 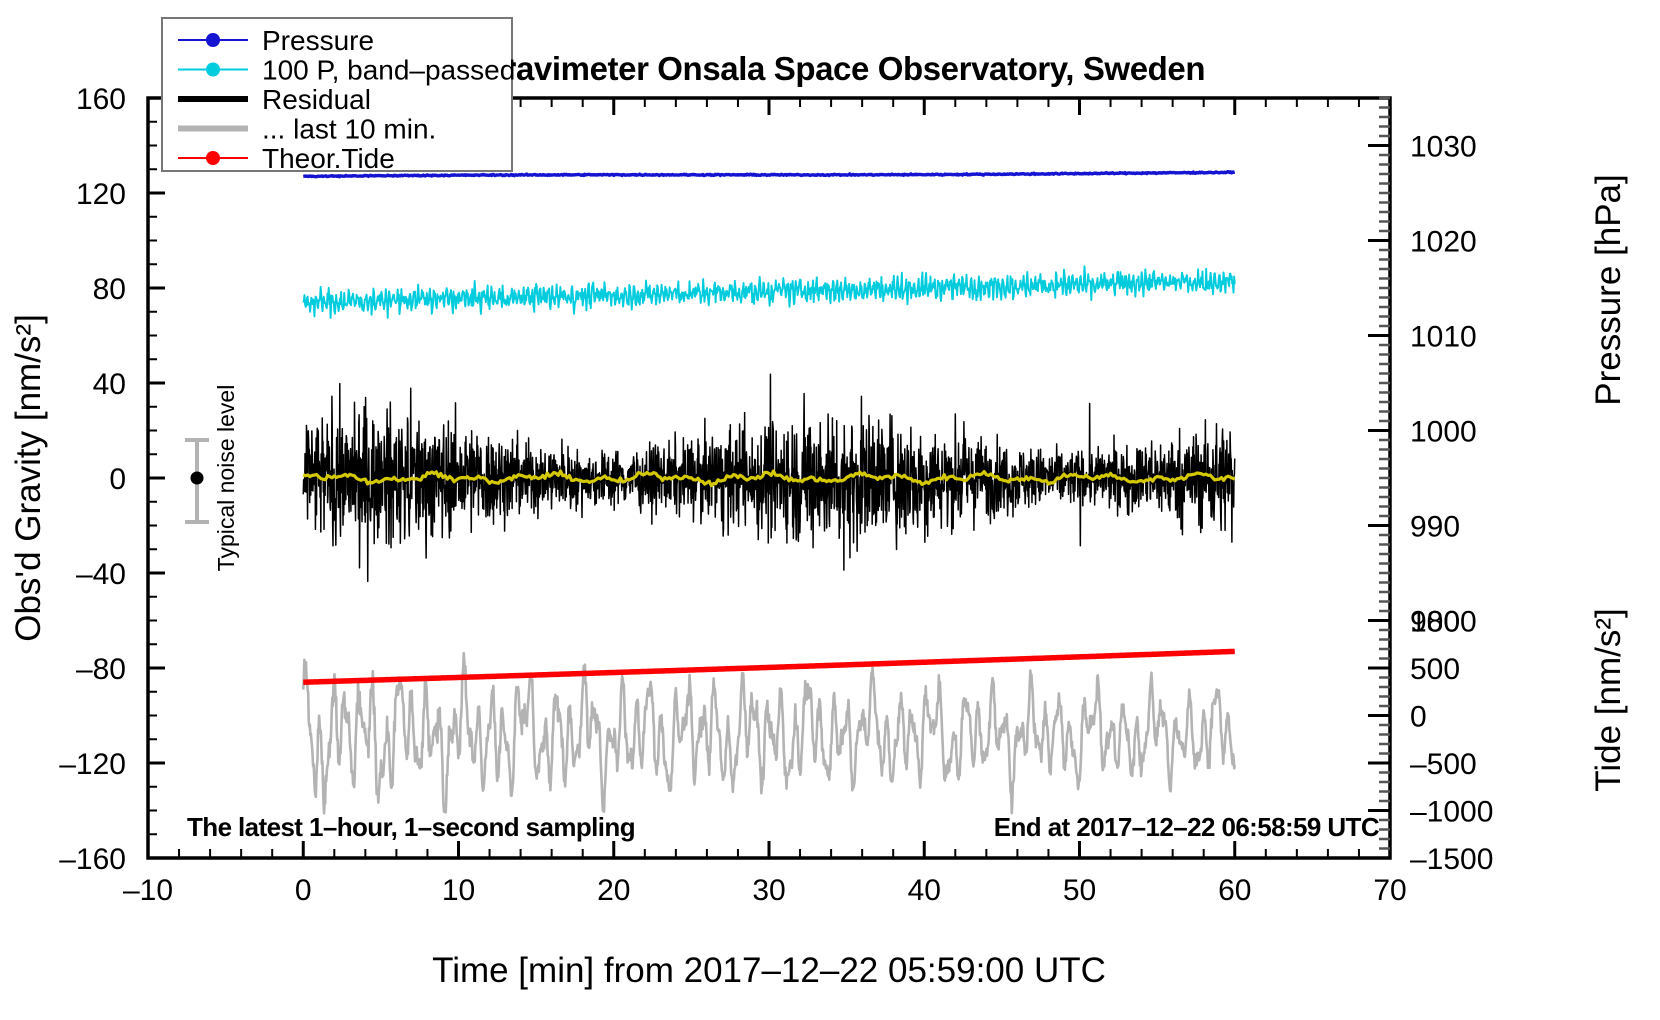 I want to click on y-tick-label-left: 160, so click(x=101, y=99).